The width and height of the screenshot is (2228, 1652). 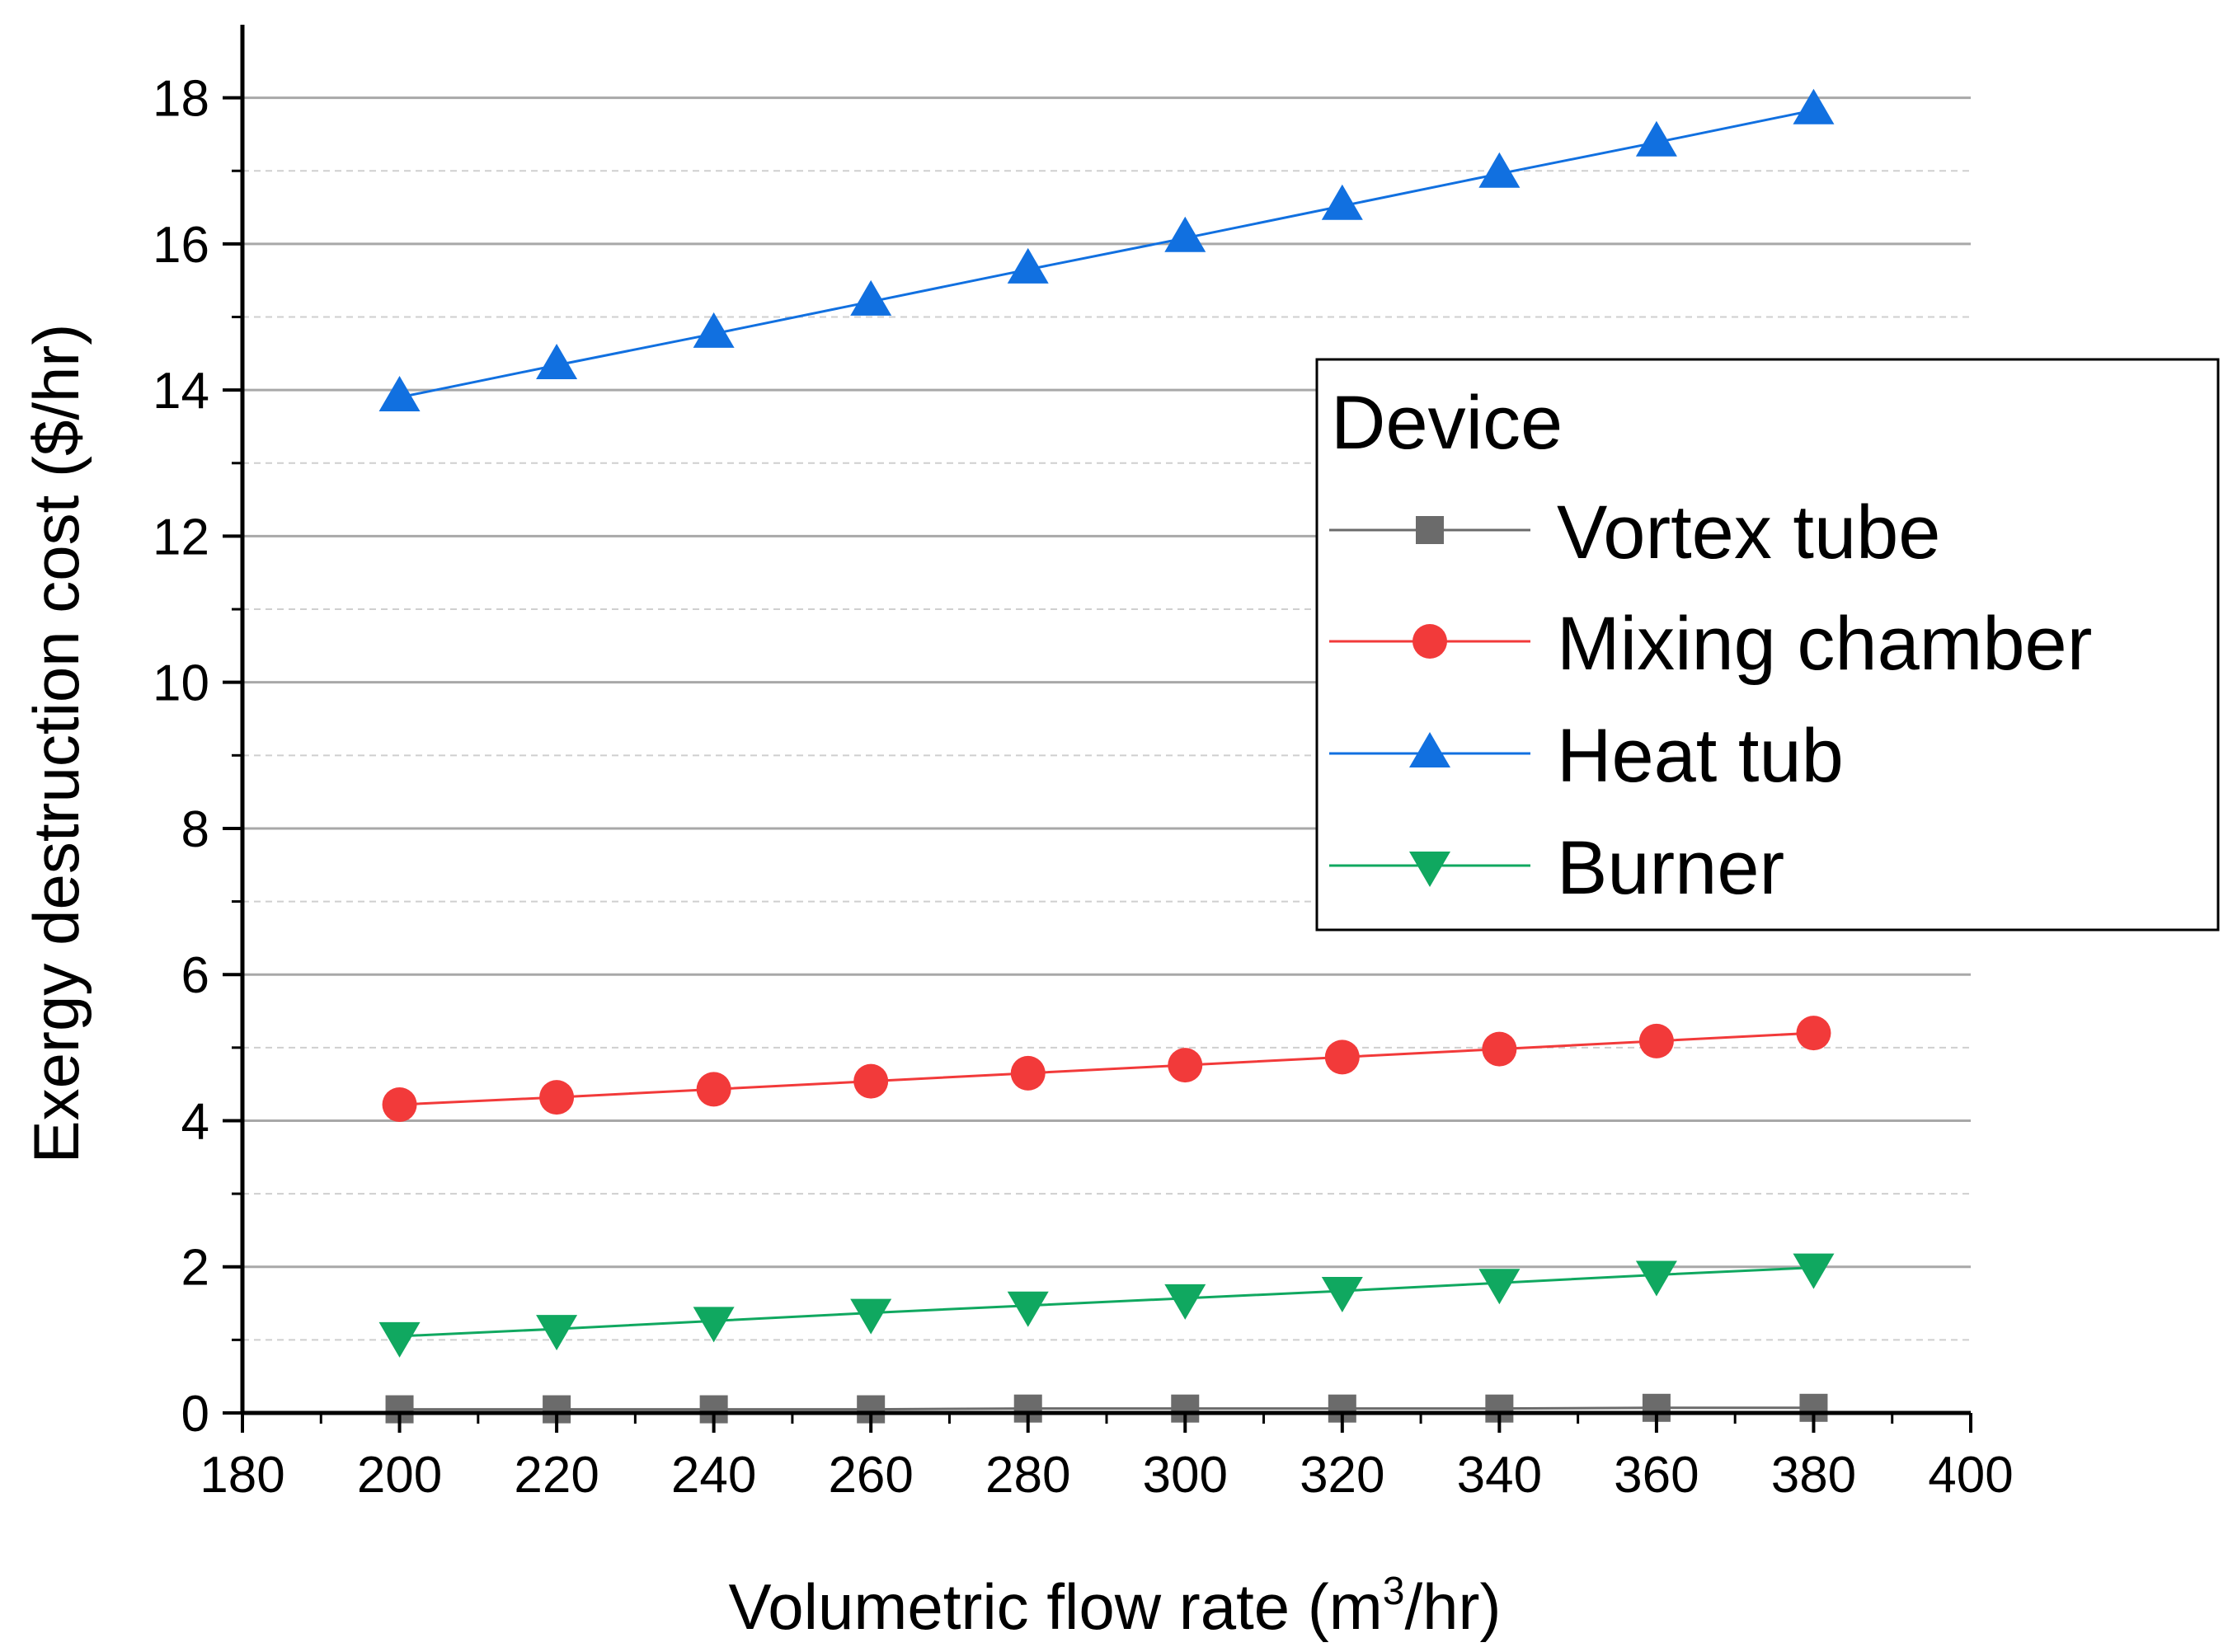 What do you see at coordinates (556, 1475) in the screenshot?
I see `x-tick-label: 220` at bounding box center [556, 1475].